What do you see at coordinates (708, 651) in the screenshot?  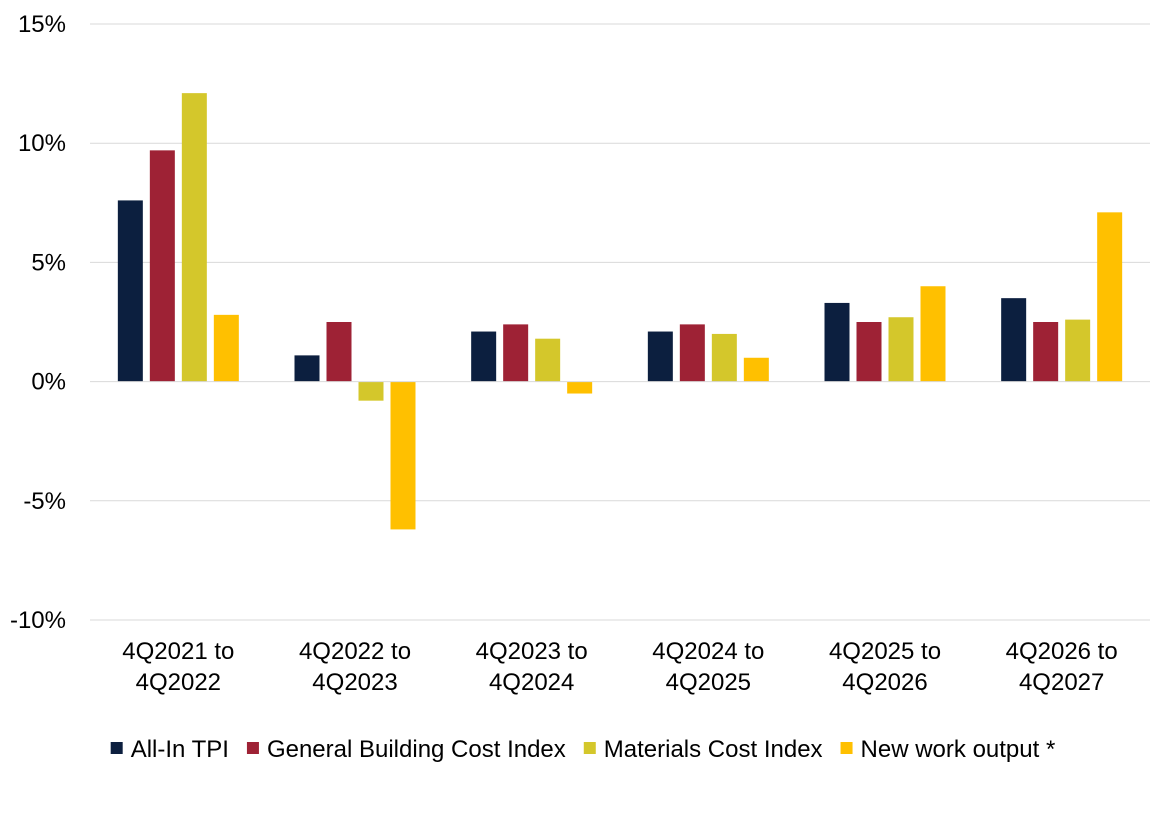 I see `category-label-line: 4Q2024 to` at bounding box center [708, 651].